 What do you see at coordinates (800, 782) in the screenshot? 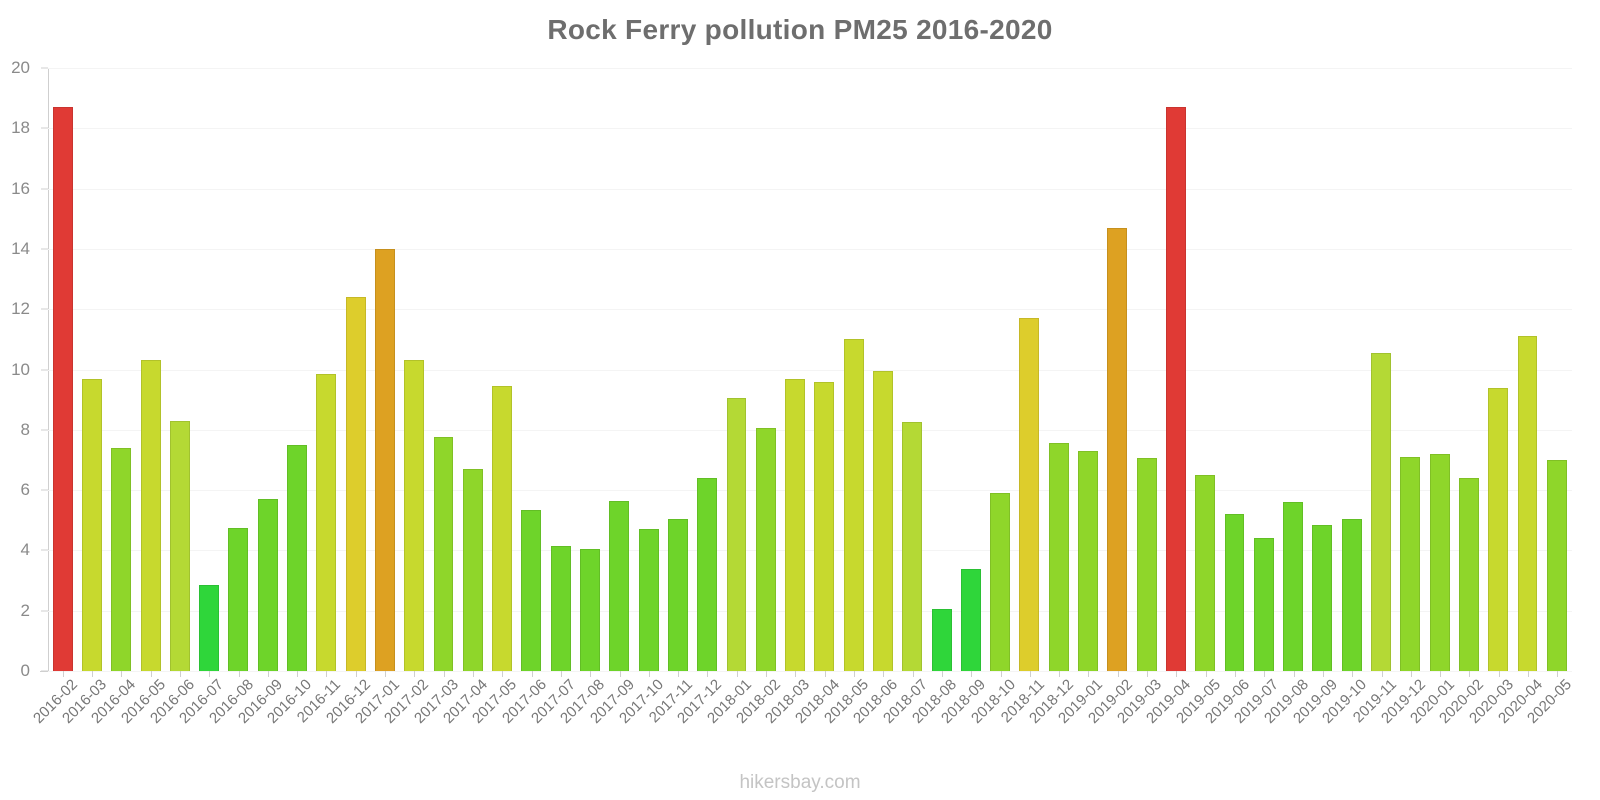
I see `watermark-label: hikersbay.com` at bounding box center [800, 782].